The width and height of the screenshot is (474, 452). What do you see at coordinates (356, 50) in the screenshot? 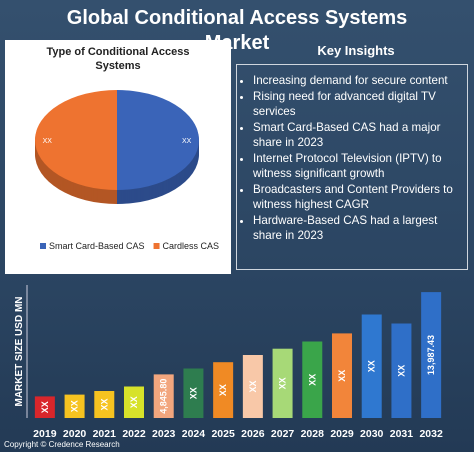
I see `insights-title: Key Insights` at bounding box center [356, 50].